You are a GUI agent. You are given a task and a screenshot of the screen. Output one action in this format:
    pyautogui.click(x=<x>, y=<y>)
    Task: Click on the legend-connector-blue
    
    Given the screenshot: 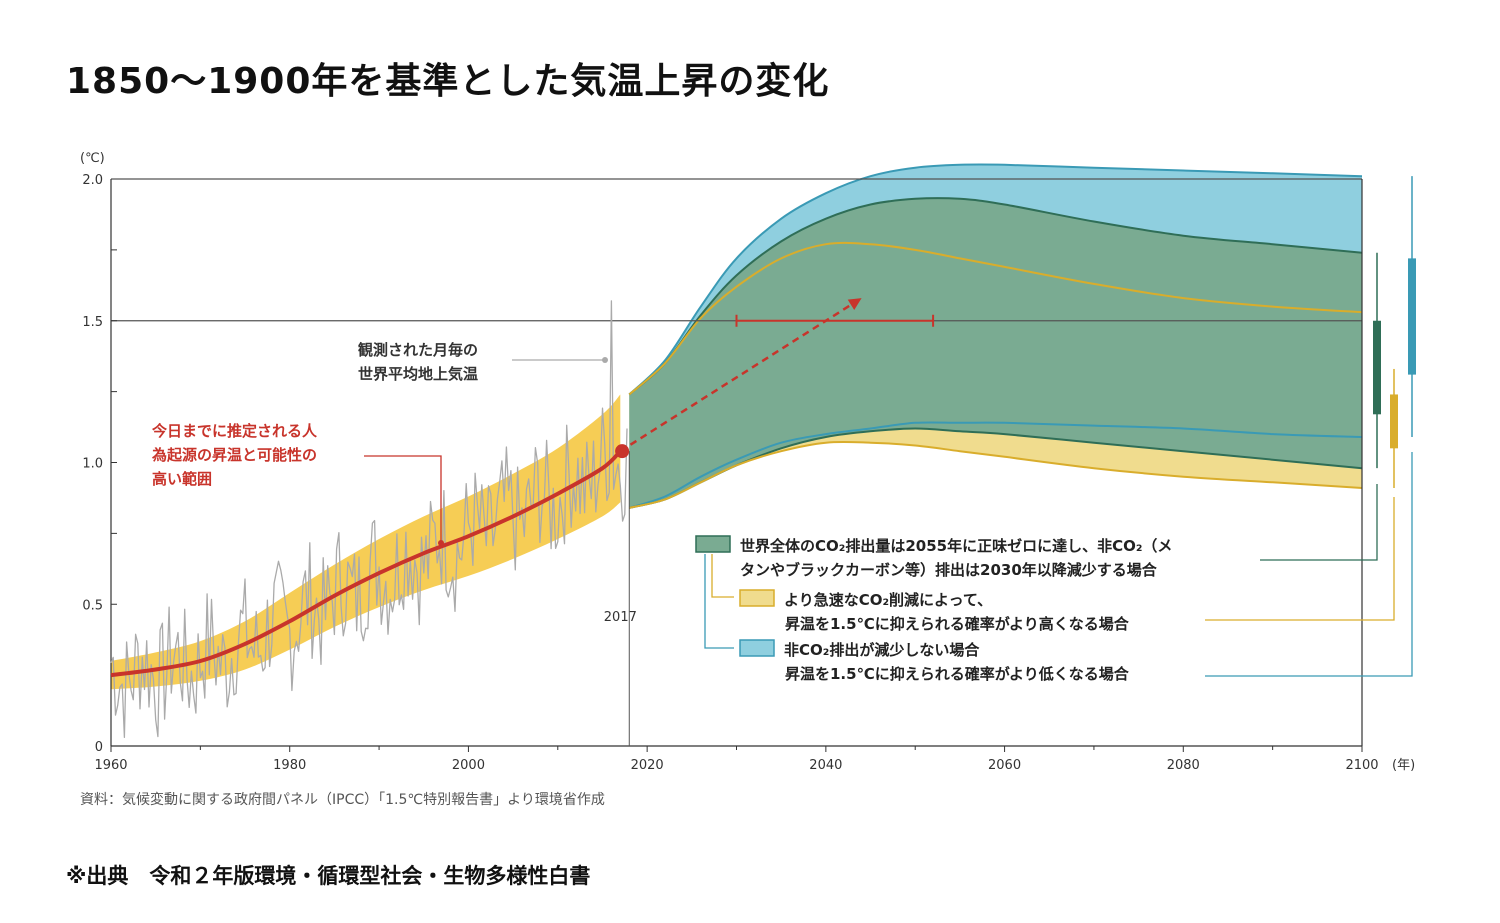 What is the action you would take?
    pyautogui.click(x=719, y=601)
    